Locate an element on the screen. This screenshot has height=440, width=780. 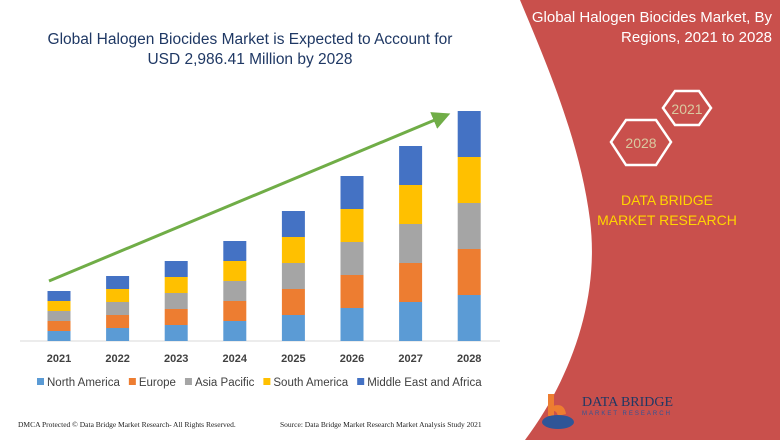
logo-sub: MARKET RESEARCH is located at coordinates (627, 414).